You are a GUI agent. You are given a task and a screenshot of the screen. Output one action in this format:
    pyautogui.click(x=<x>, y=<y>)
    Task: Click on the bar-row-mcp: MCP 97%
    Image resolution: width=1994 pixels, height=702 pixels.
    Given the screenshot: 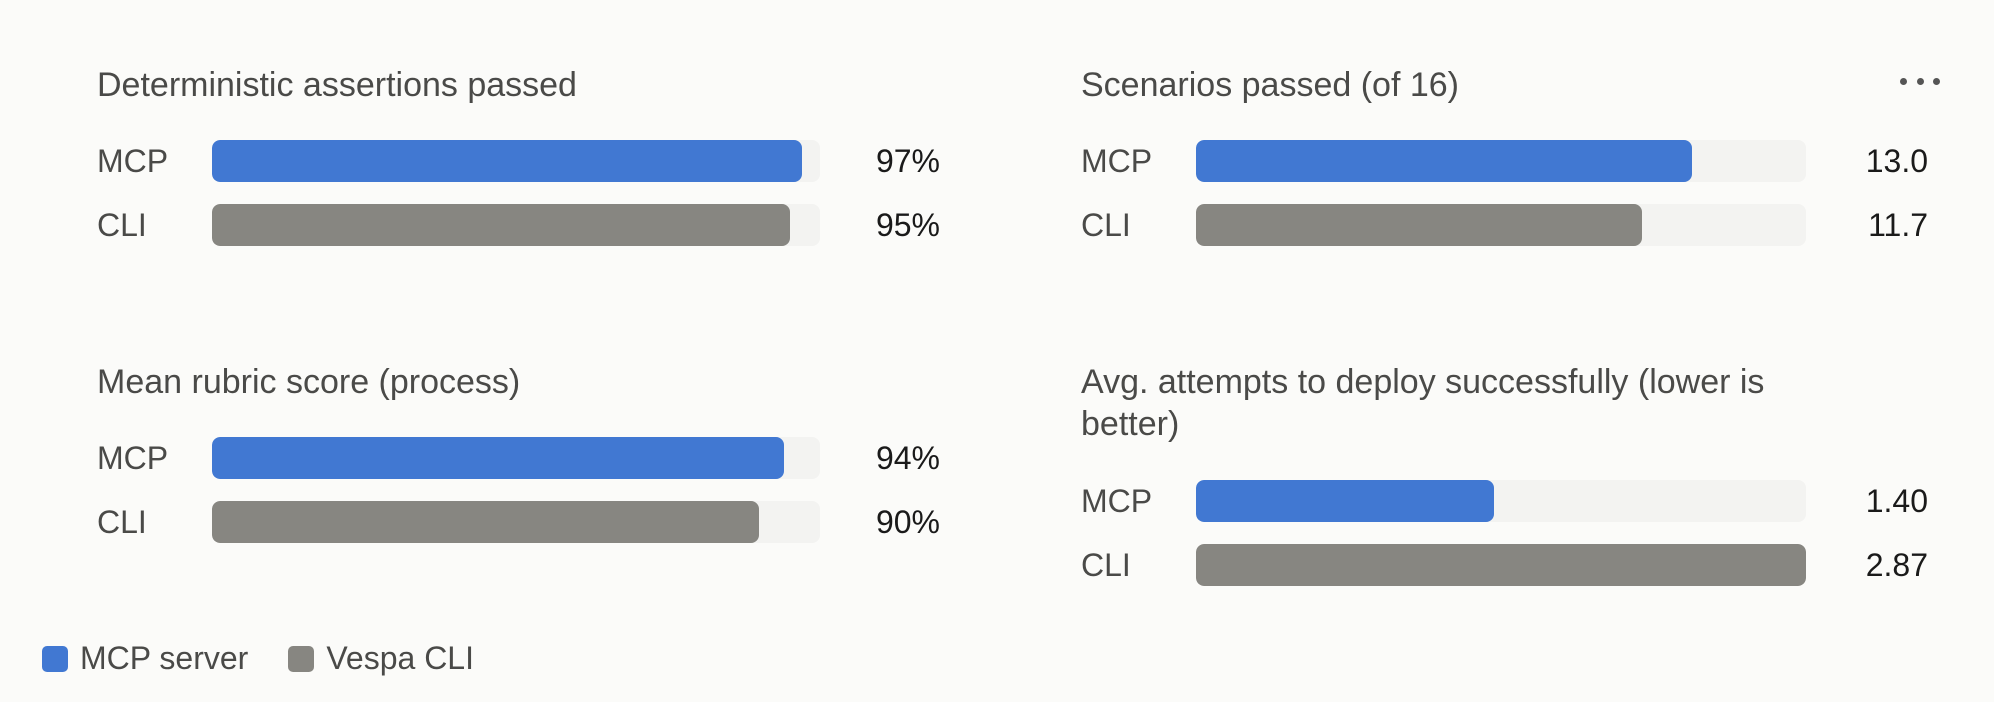 What is the action you would take?
    pyautogui.click(x=522, y=161)
    